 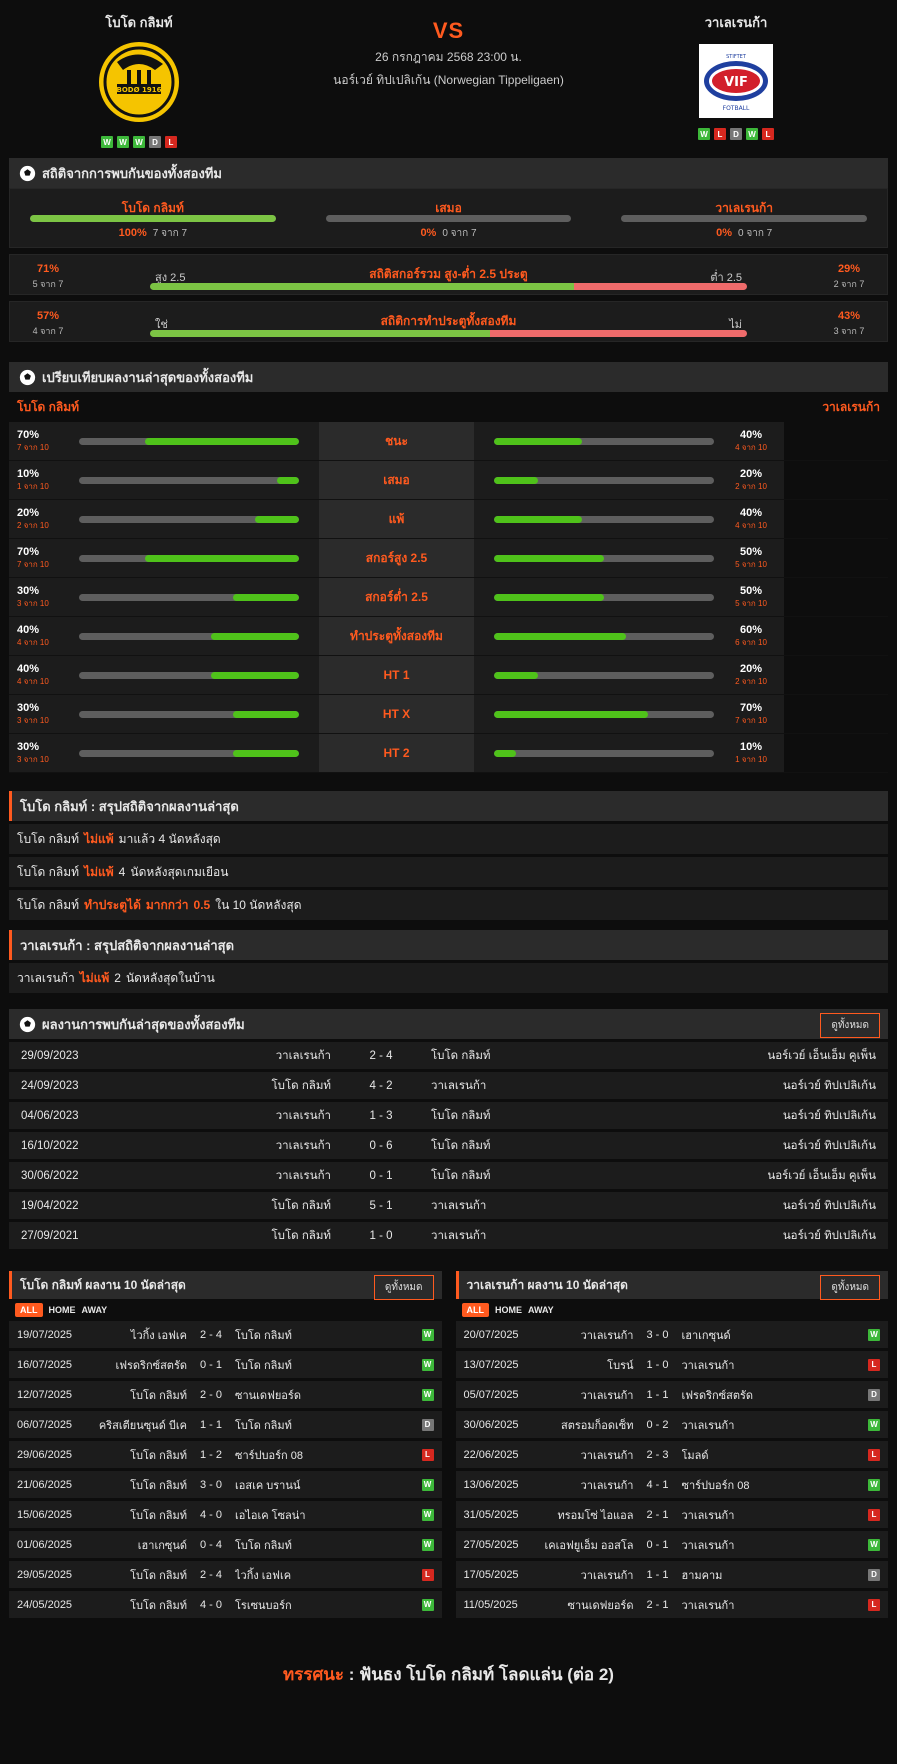 What do you see at coordinates (671, 1484) in the screenshot?
I see `table-row: 13/06/2025 วาเลเรนก้า 4 - 1 ซาร์ปบอร์ก 08 W` at bounding box center [671, 1484].